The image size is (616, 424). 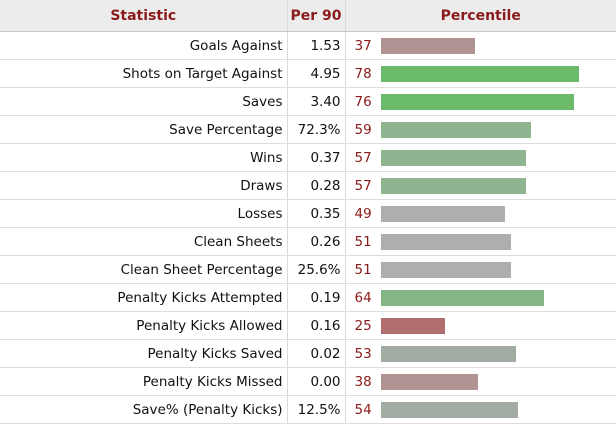 I want to click on percentile-value: 64, so click(x=363, y=297).